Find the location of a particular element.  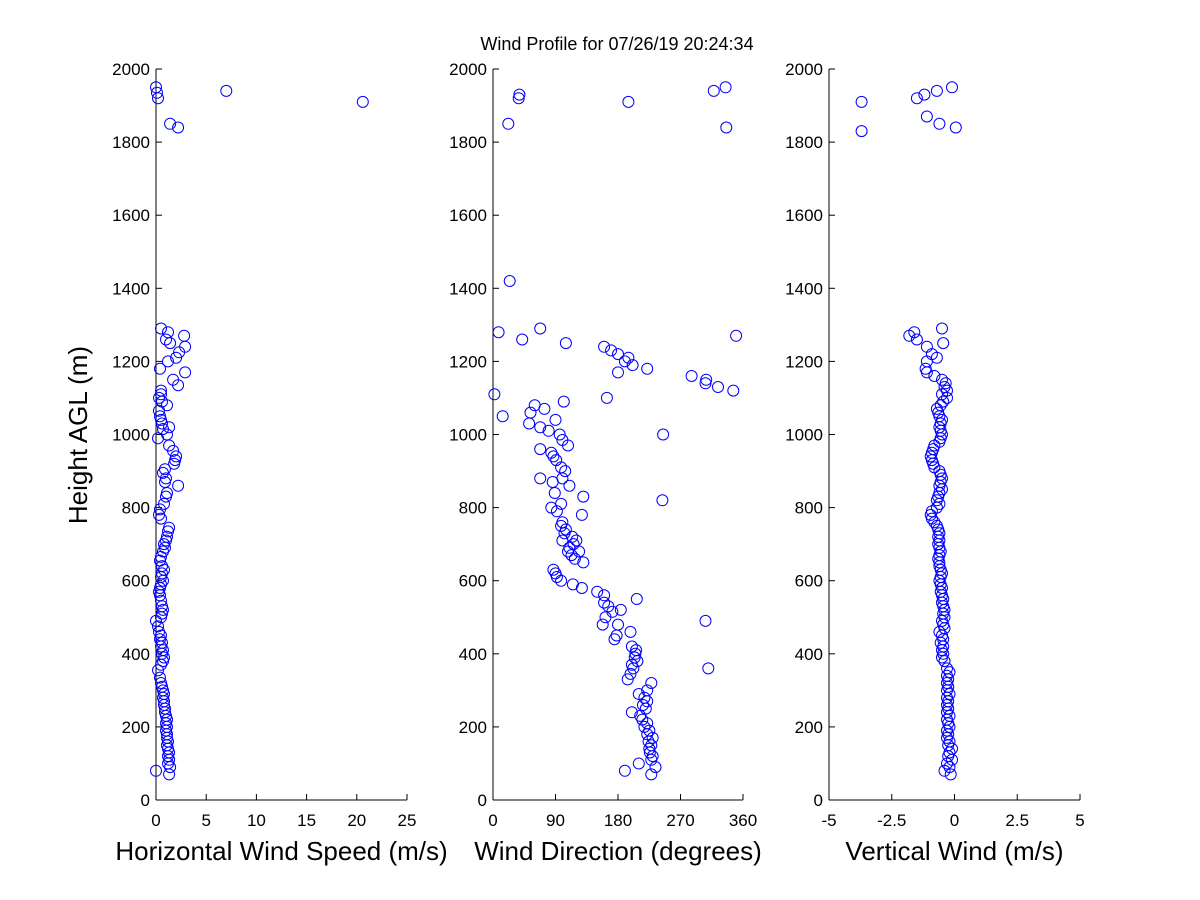

y-tick-label: 1800 is located at coordinates (131, 142).